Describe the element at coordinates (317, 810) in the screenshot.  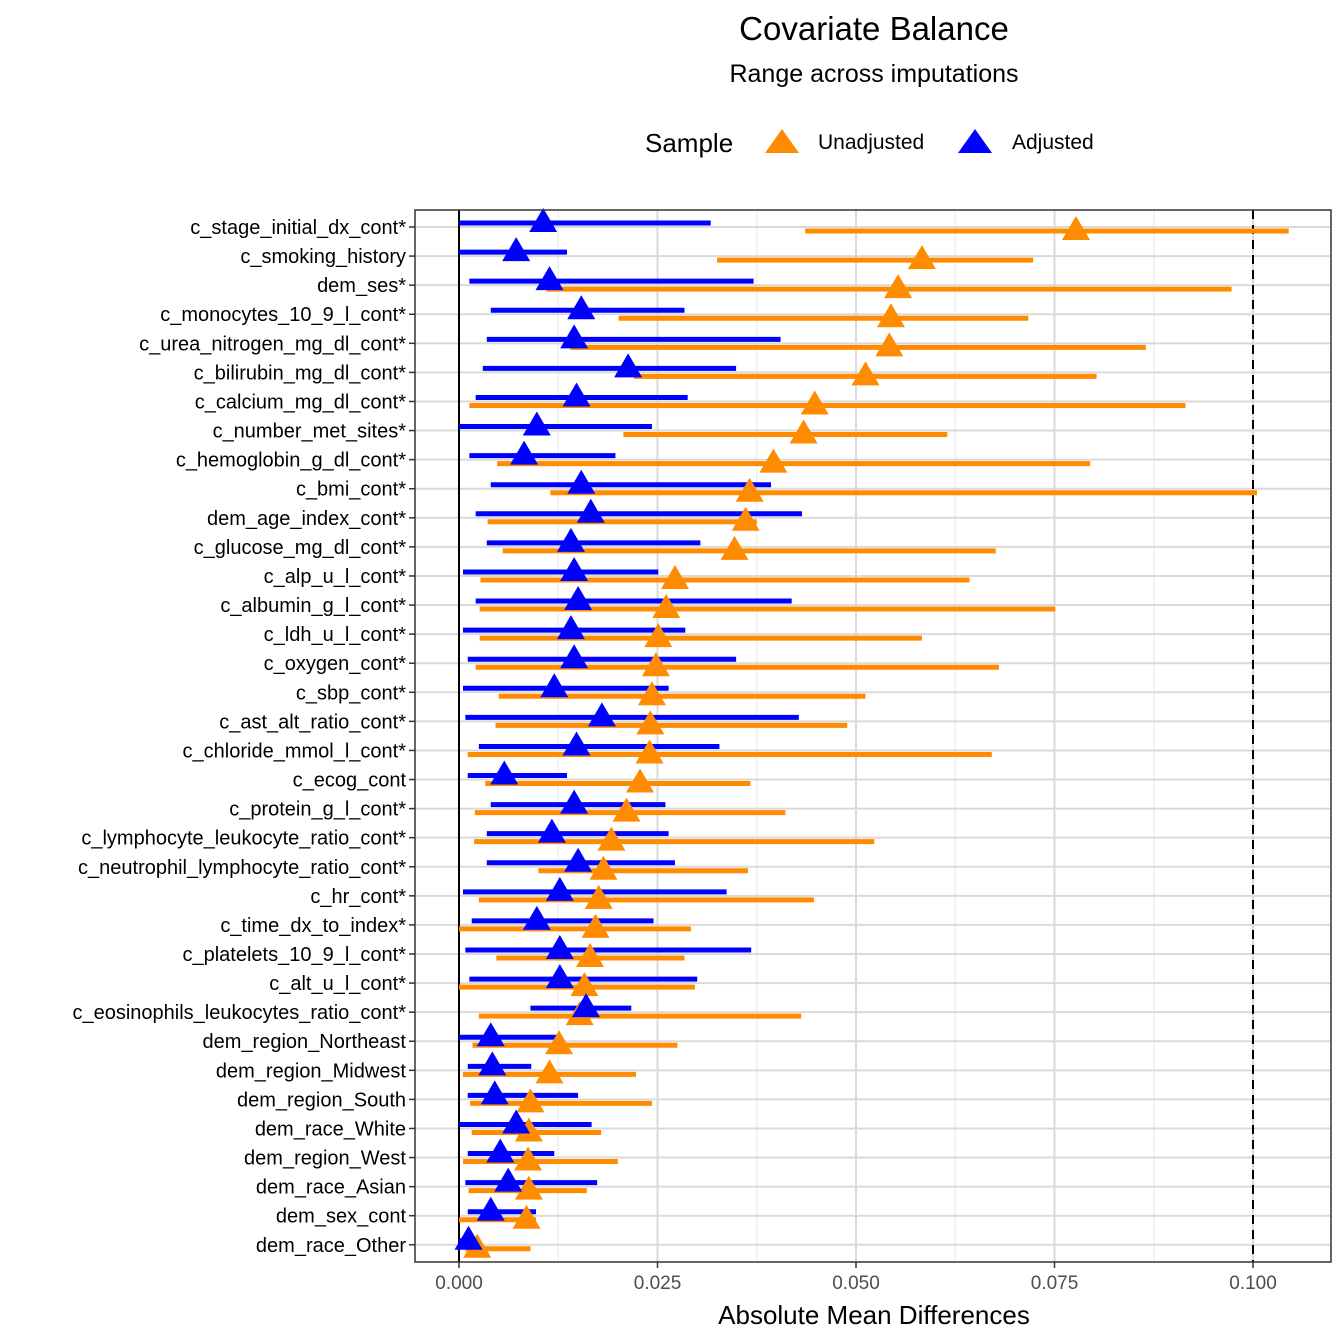
I see `y-tick-label: c_protein_g_l_cont*` at that location.